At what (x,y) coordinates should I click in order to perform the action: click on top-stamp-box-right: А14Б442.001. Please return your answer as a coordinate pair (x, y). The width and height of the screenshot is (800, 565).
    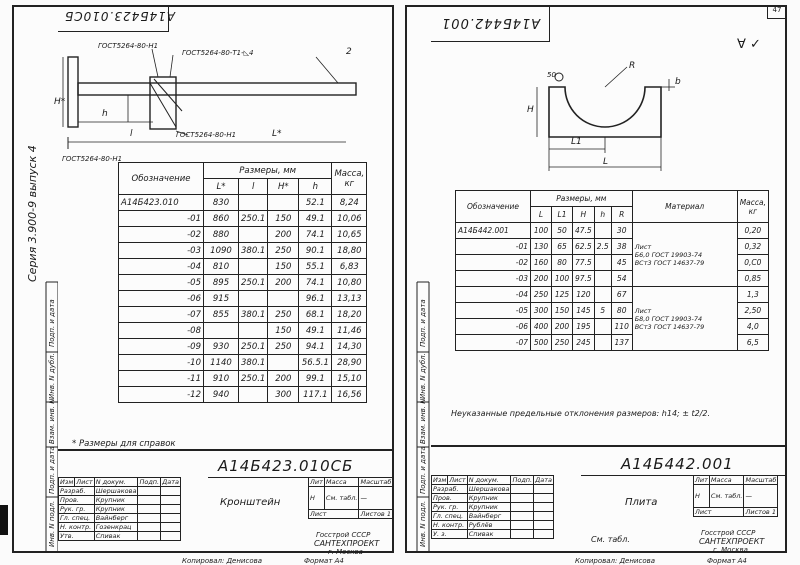
    Looking at the image, I should click on (490, 24).